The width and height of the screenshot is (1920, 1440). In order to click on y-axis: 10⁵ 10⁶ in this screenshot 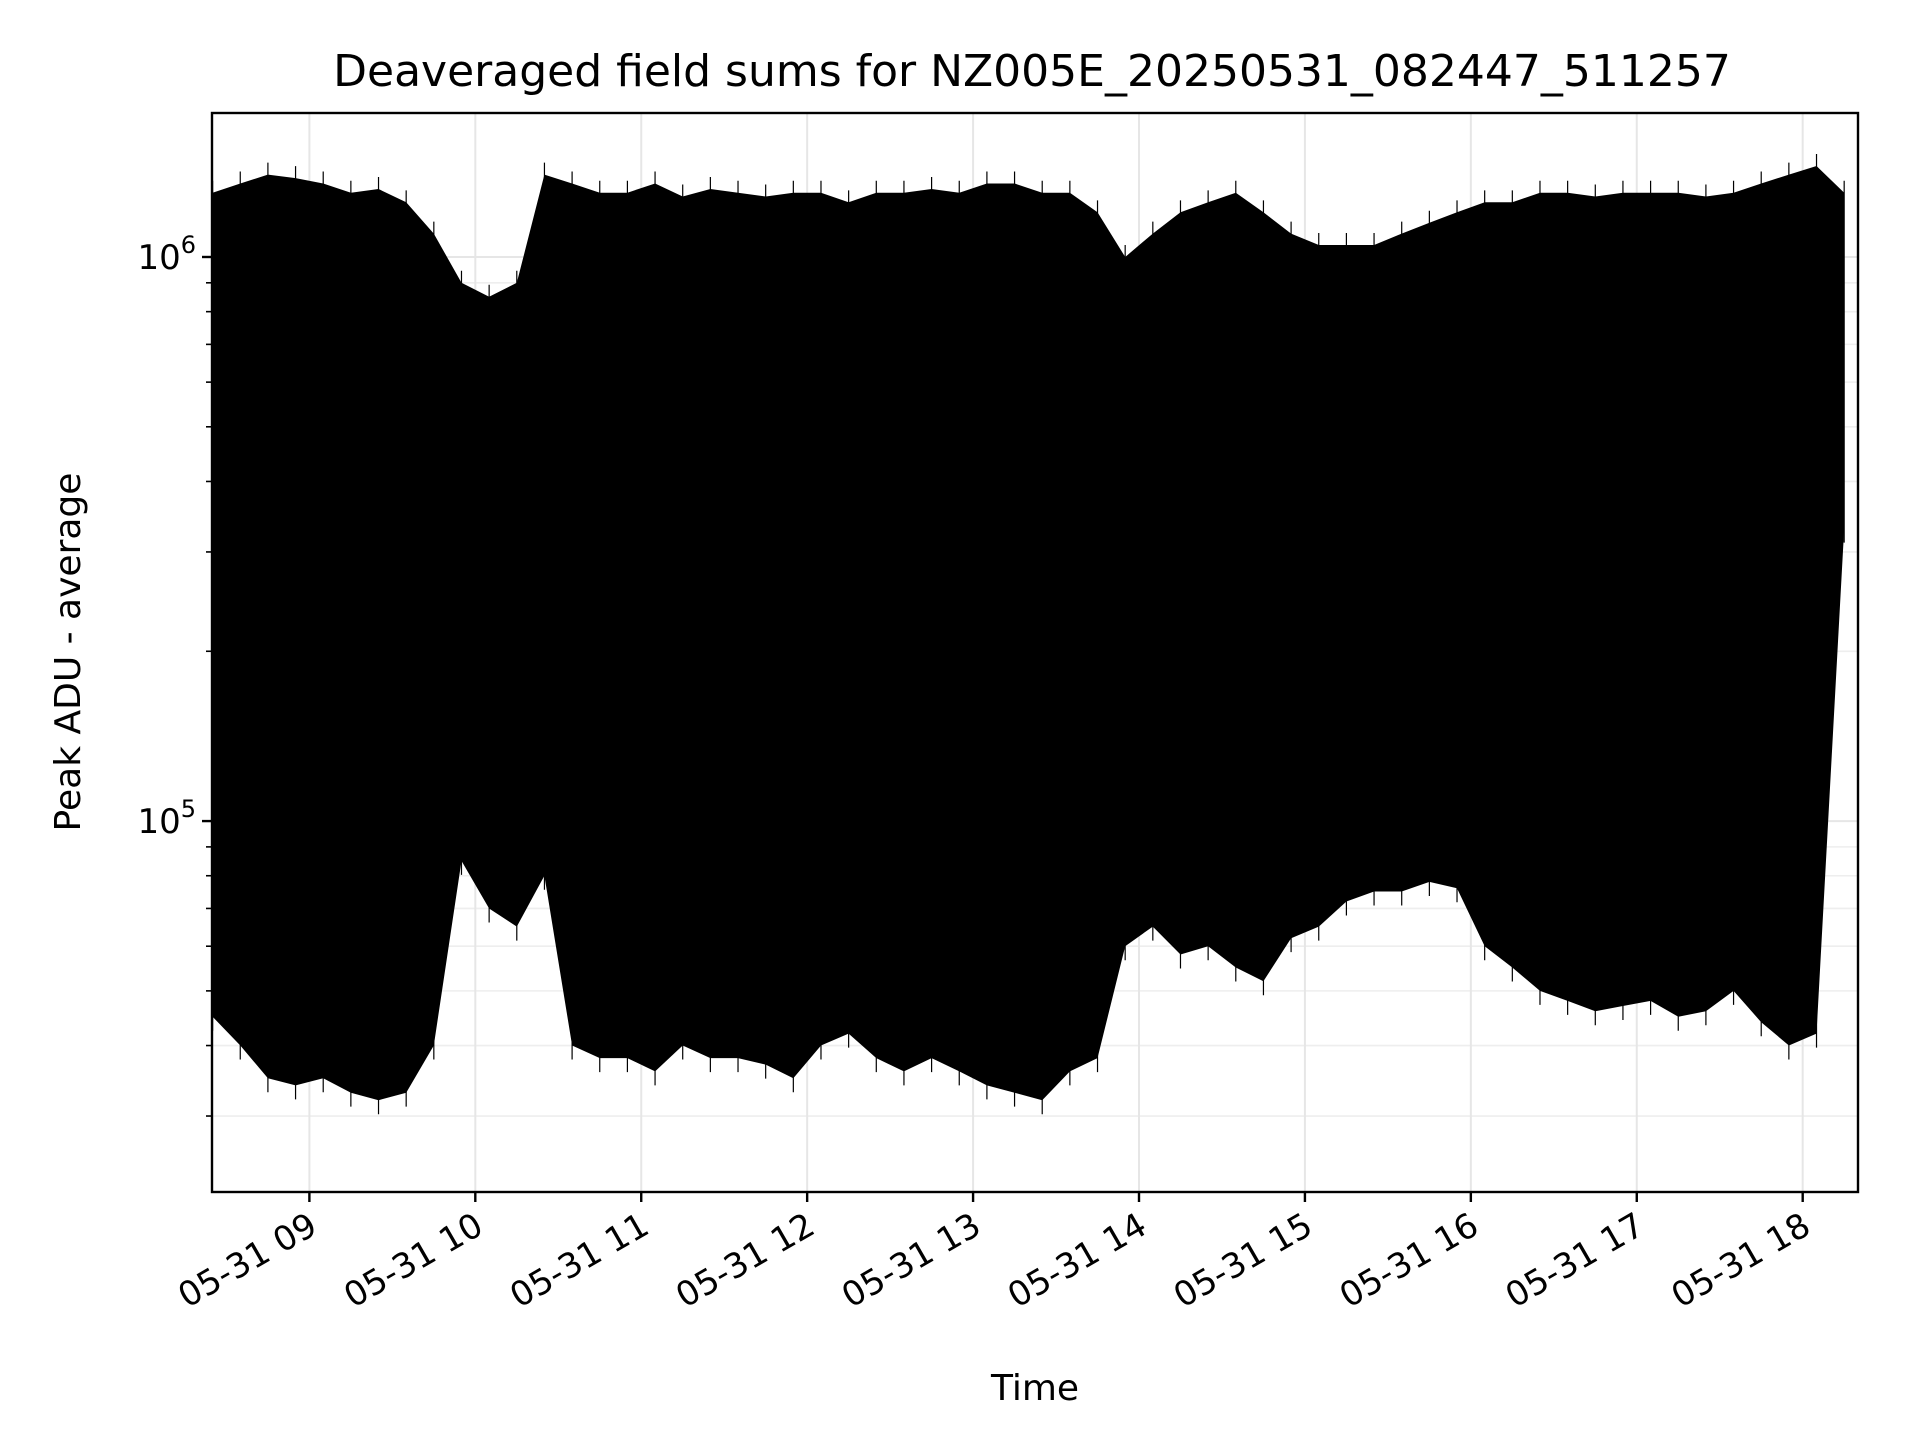, I will do `click(174, 674)`.